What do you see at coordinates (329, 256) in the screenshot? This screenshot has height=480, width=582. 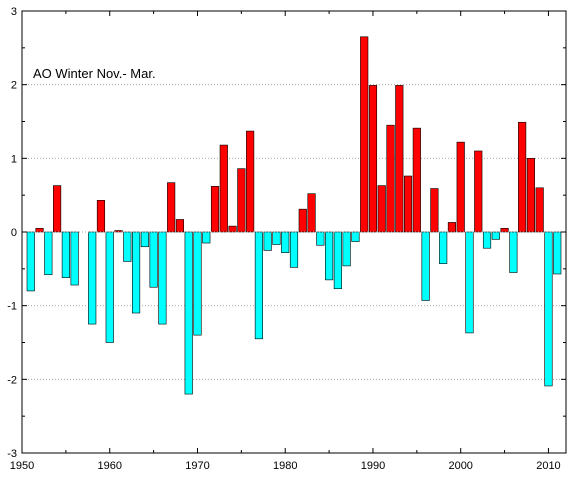 I see `bar-1985` at bounding box center [329, 256].